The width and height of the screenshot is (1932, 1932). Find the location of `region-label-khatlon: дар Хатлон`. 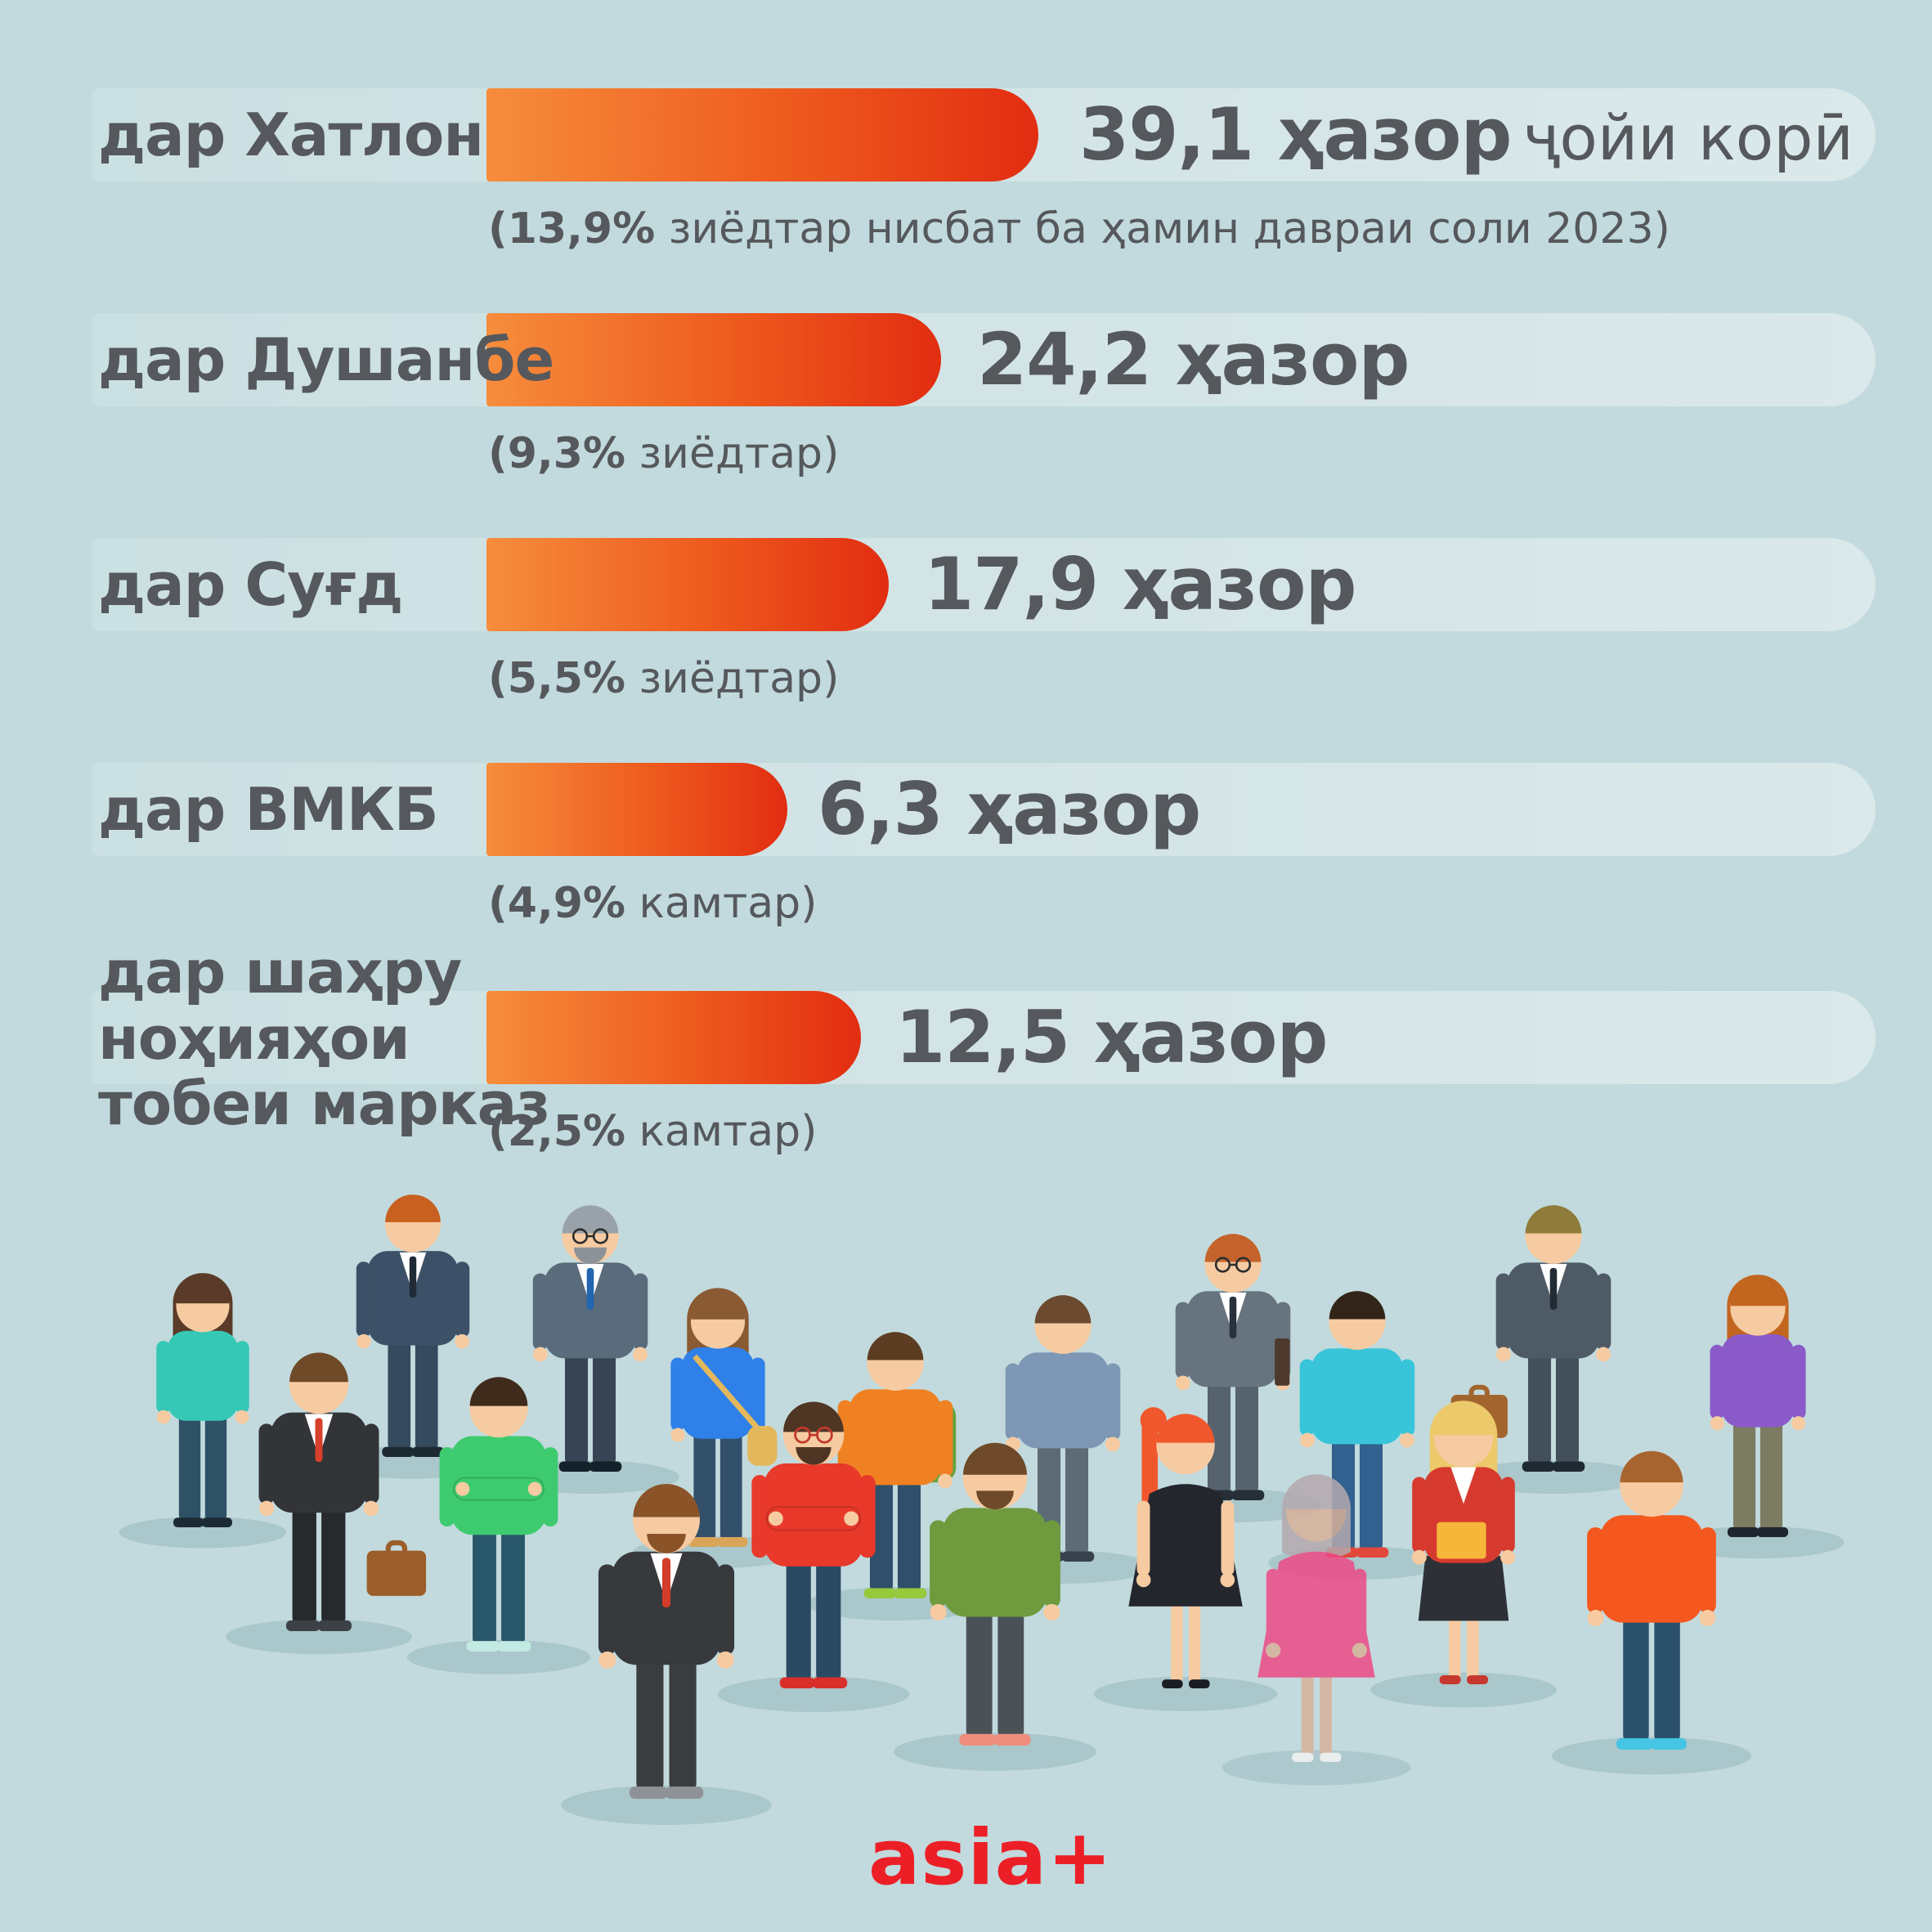

region-label-khatlon: дар Хатлон is located at coordinates (291, 134).